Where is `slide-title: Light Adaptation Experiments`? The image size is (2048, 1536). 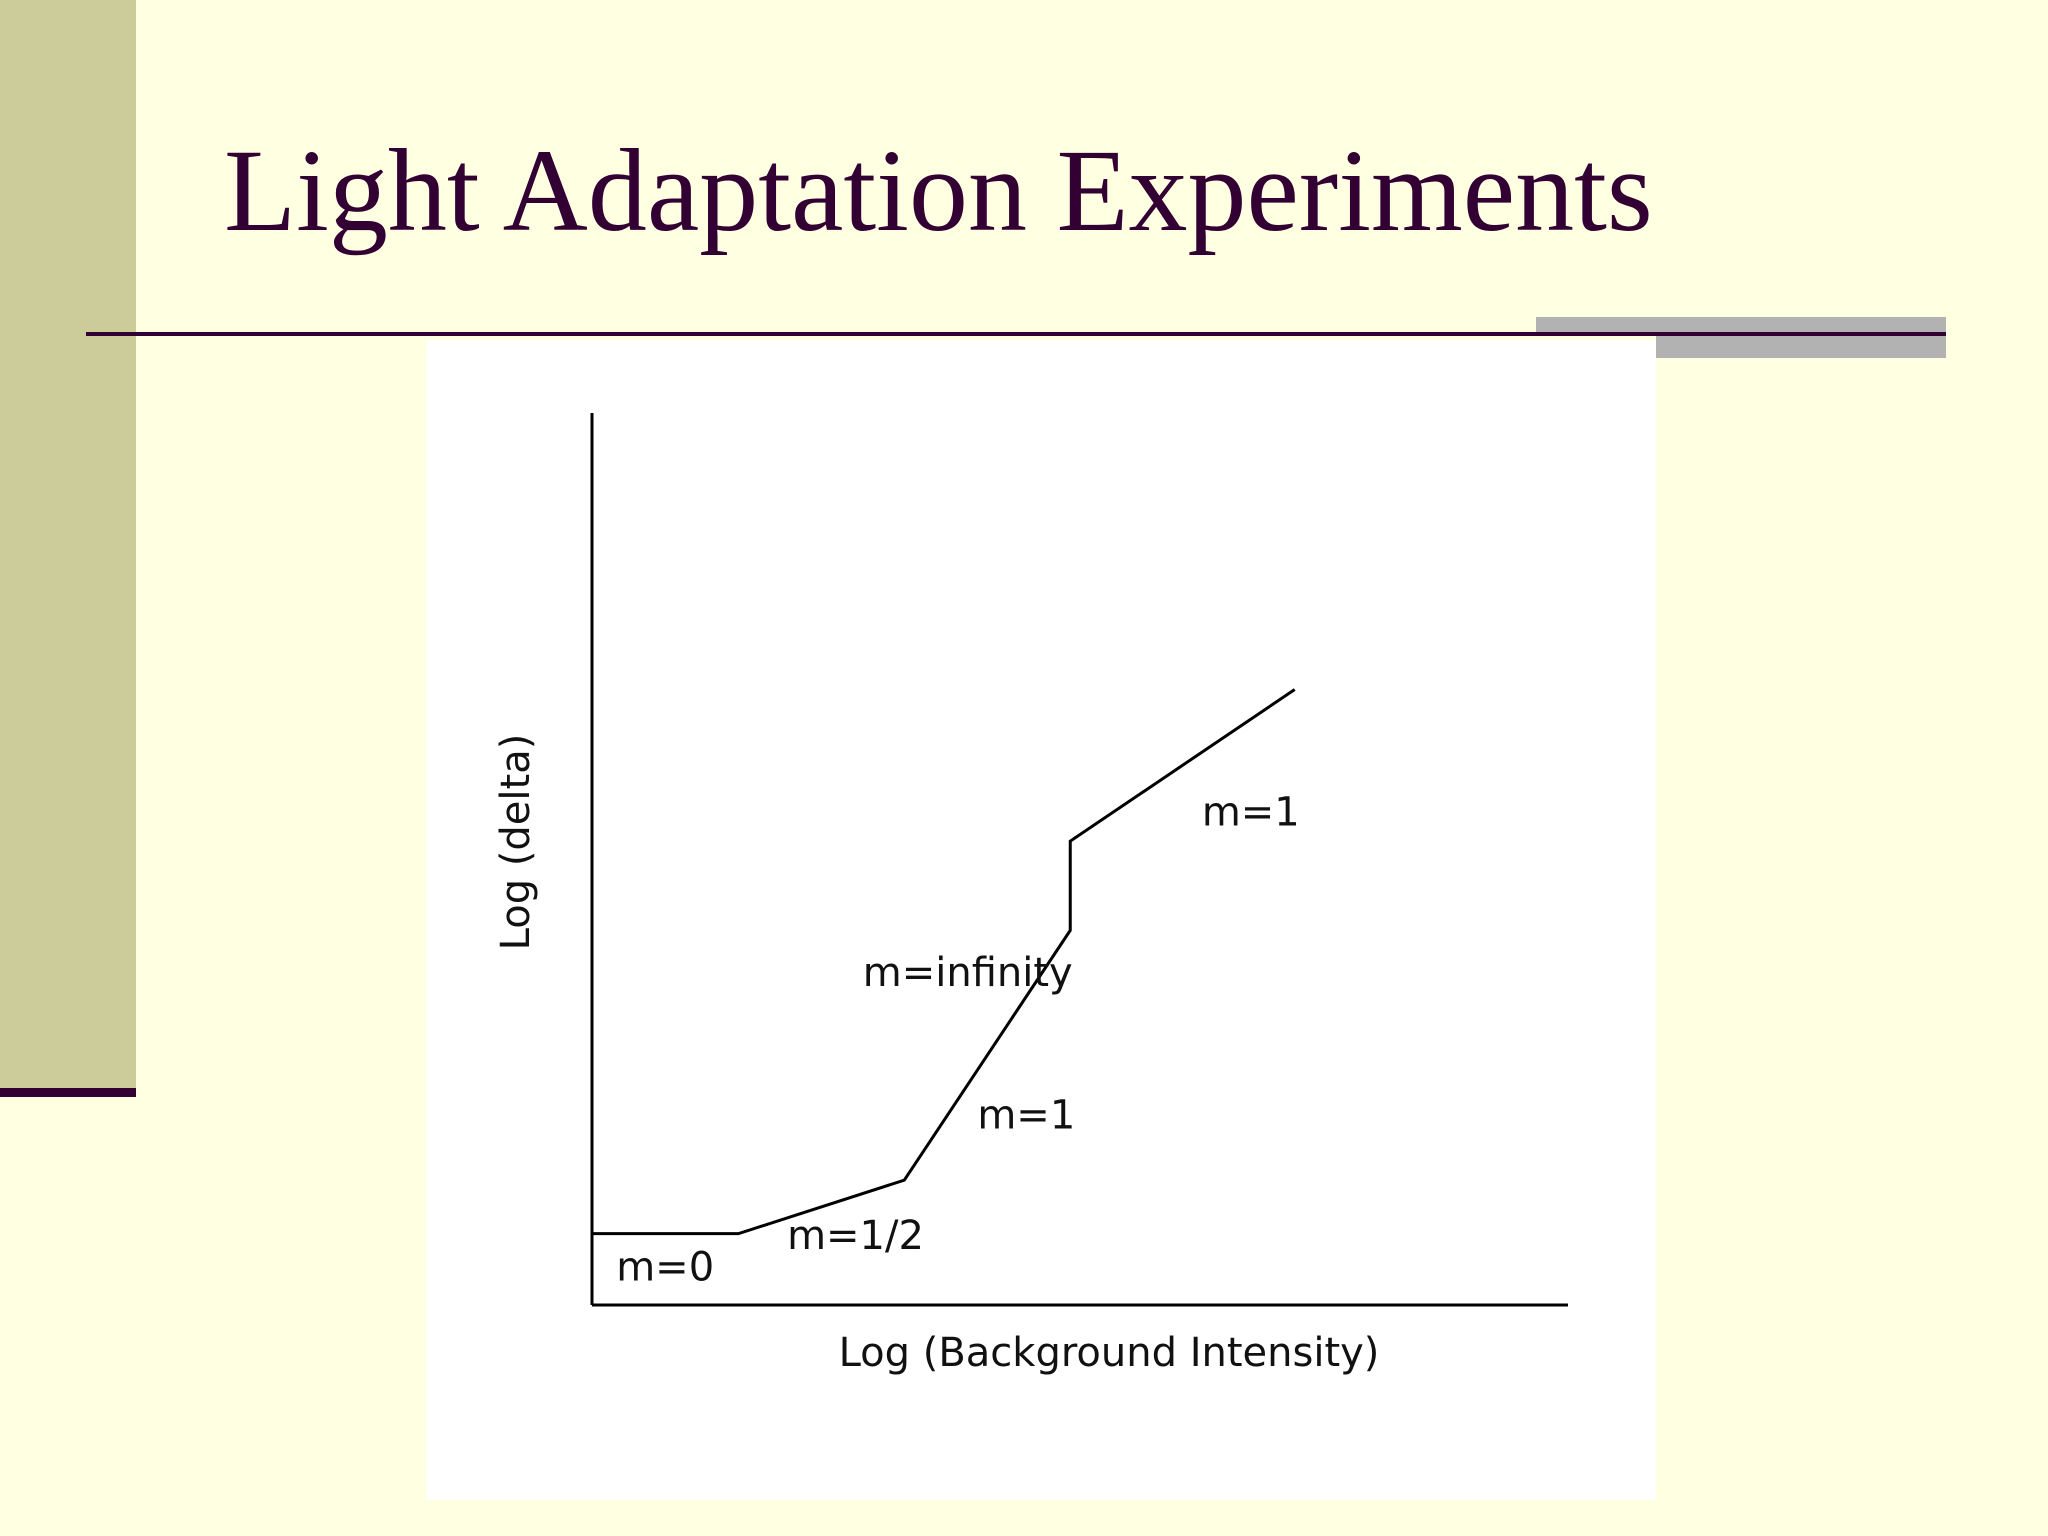
slide-title: Light Adaptation Experiments is located at coordinates (938, 190).